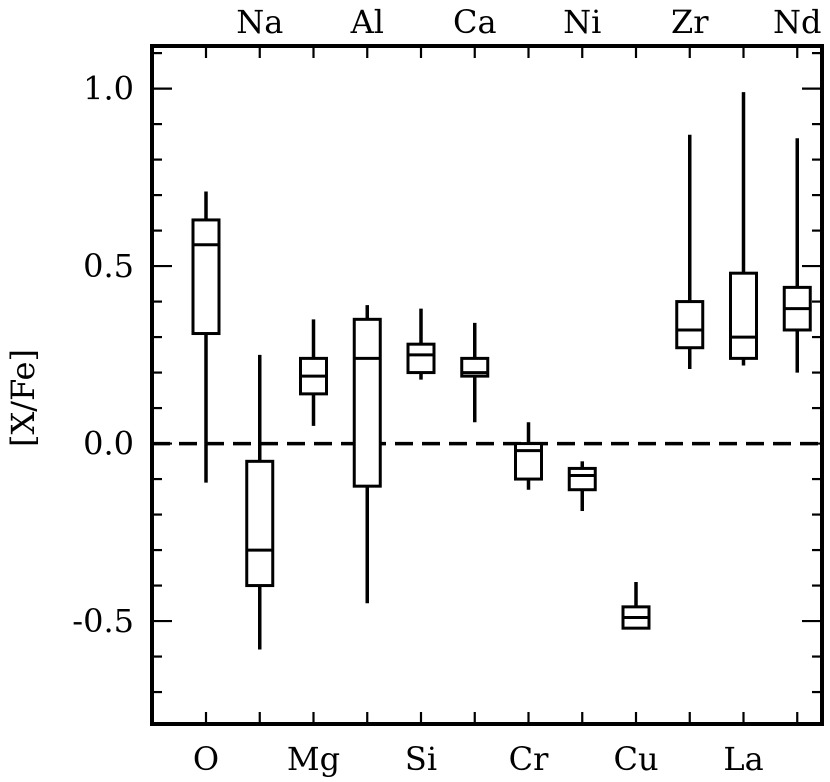 Image resolution: width=830 pixels, height=782 pixels. What do you see at coordinates (690, 22) in the screenshot?
I see `x-tick-label-top: Zr` at bounding box center [690, 22].